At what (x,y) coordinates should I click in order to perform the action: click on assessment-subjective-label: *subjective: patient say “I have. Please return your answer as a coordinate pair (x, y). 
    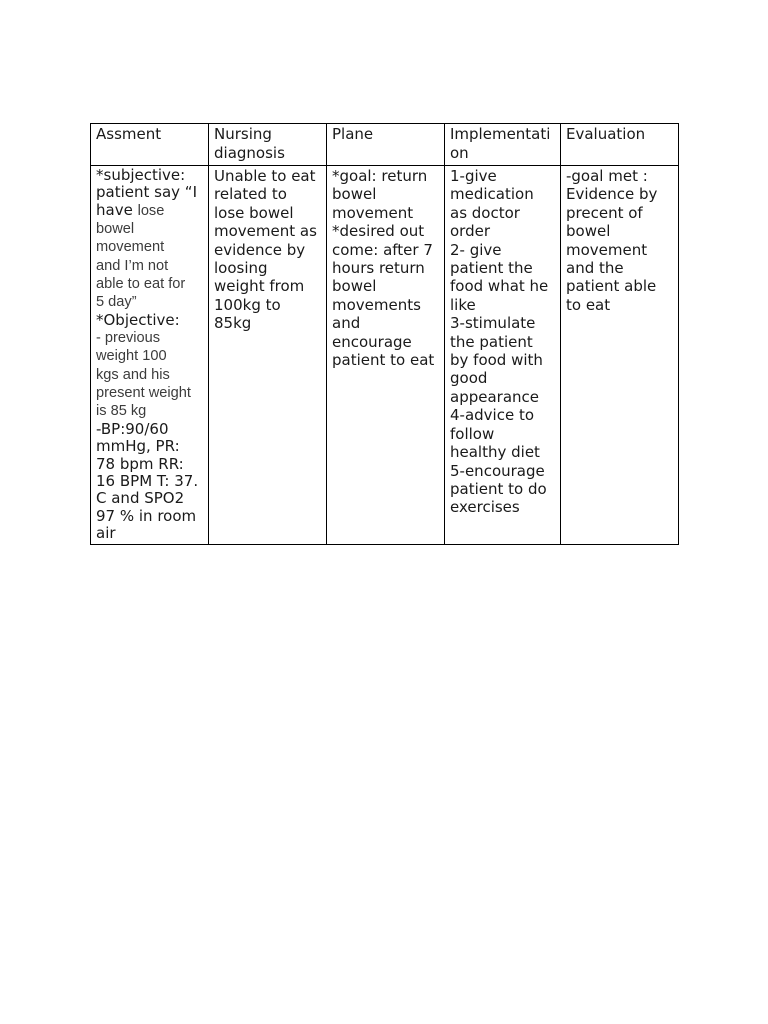
    Looking at the image, I should click on (146, 192).